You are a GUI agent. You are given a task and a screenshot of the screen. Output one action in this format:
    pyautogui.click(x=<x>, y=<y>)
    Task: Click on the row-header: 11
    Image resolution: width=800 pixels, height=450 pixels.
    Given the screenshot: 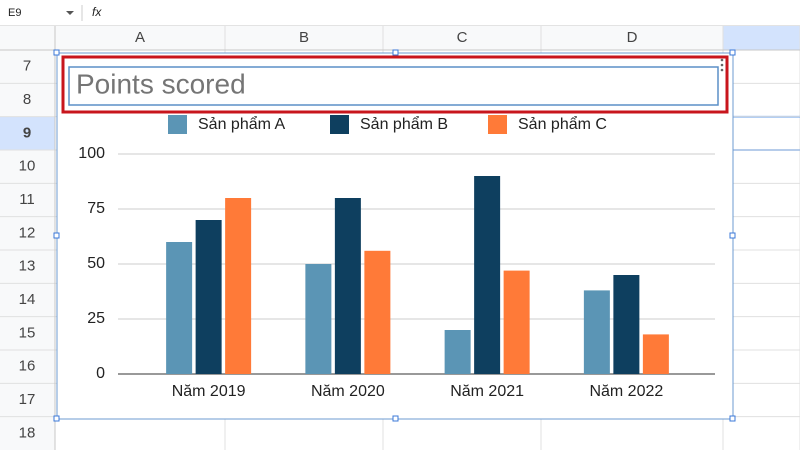 What is the action you would take?
    pyautogui.click(x=27, y=199)
    